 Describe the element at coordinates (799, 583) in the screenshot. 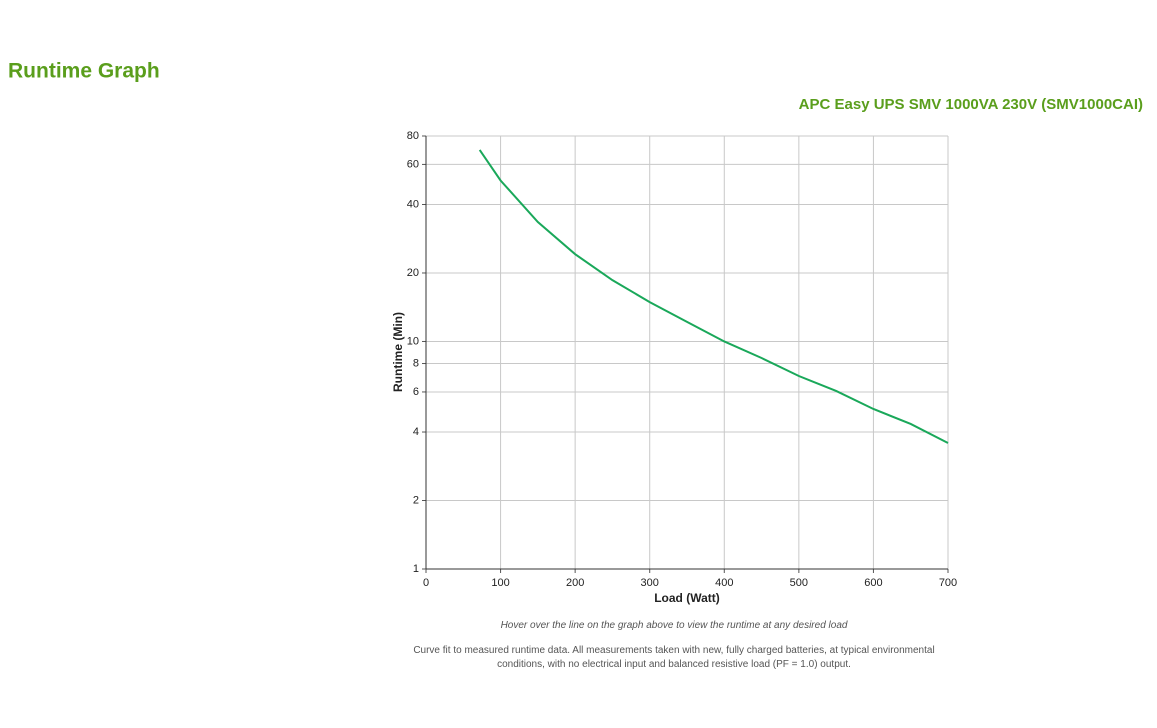

I see `x-tick-label: 500` at that location.